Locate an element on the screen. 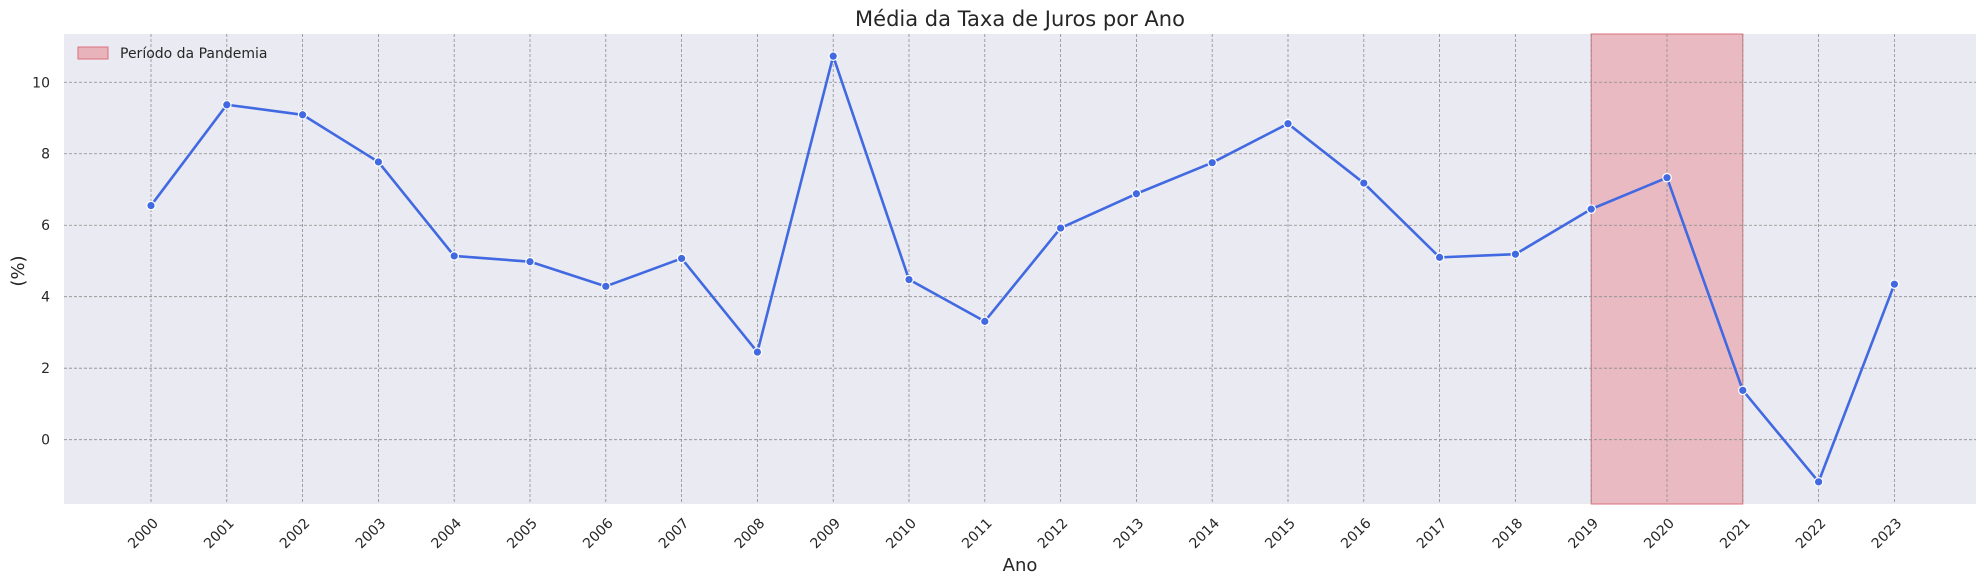 This screenshot has width=1984, height=584. y-tick-labels: 0 2 4 6 8 10 is located at coordinates (41, 261).